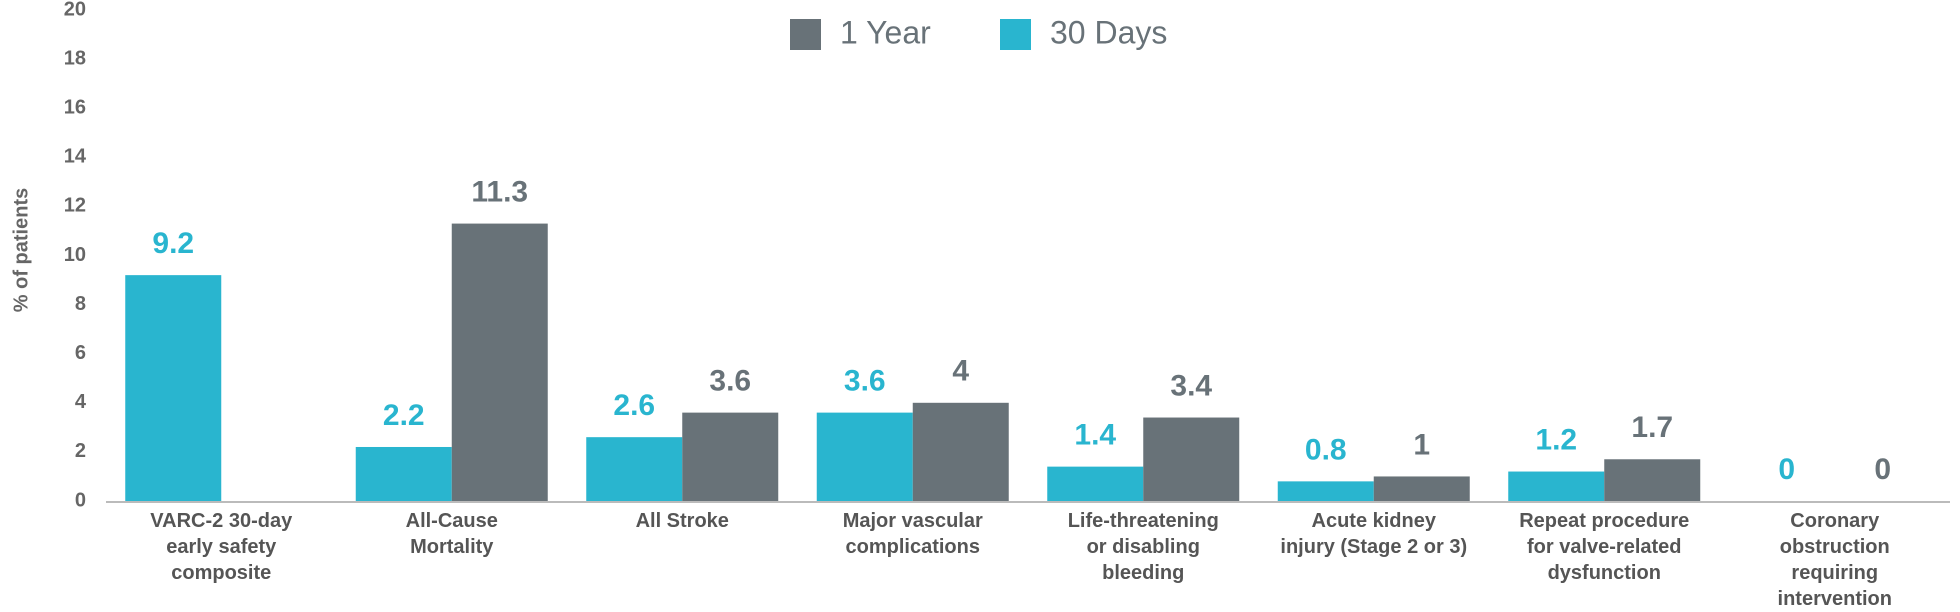 This screenshot has width=1960, height=612. What do you see at coordinates (1421, 444) in the screenshot?
I see `value-label: 1` at bounding box center [1421, 444].